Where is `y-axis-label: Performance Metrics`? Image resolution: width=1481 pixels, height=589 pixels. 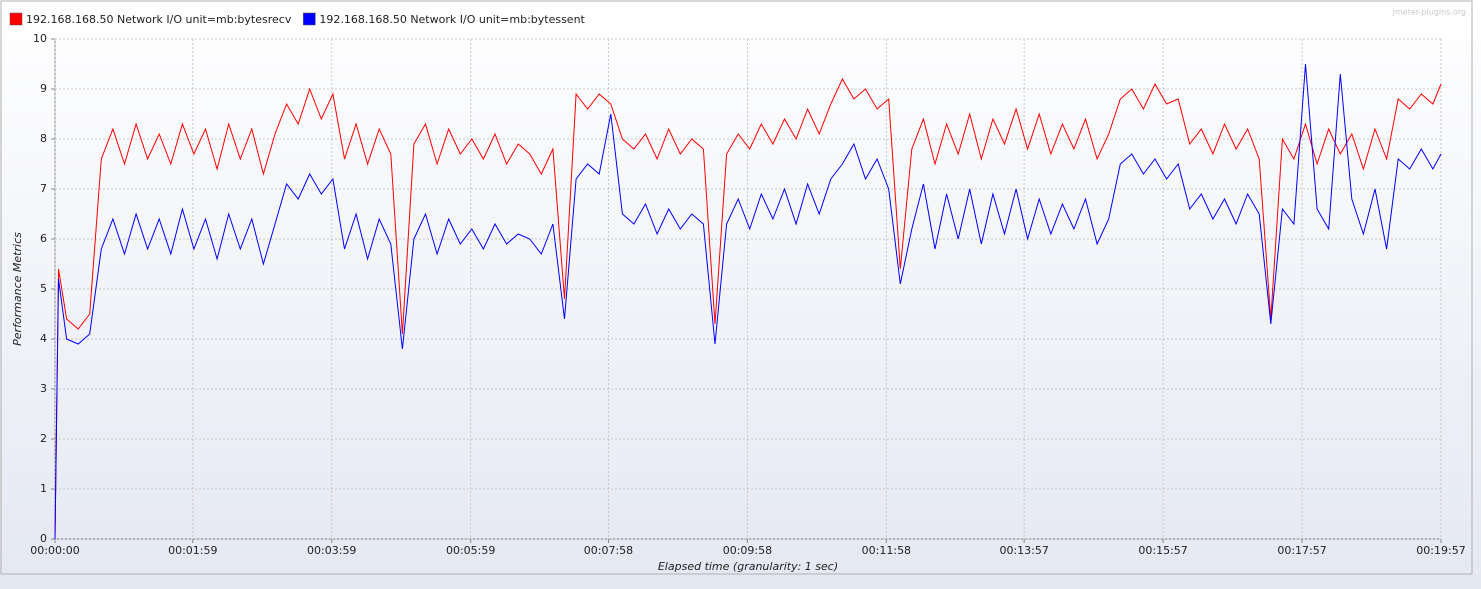
y-axis-label: Performance Metrics is located at coordinates (17, 289).